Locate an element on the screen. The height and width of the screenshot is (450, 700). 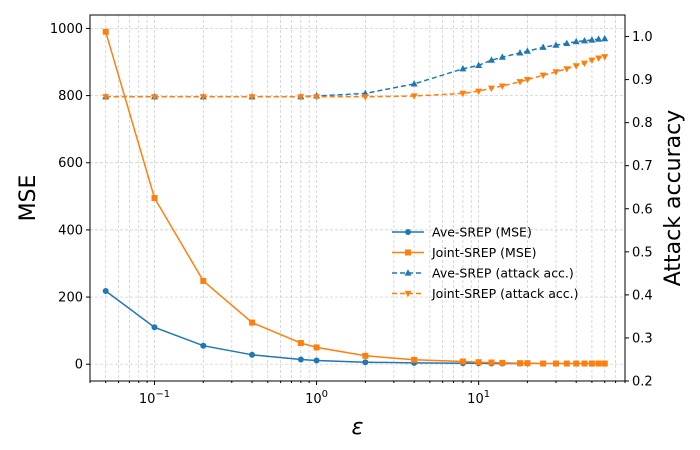
y2-tick-label: 0.7 is located at coordinates (642, 166).